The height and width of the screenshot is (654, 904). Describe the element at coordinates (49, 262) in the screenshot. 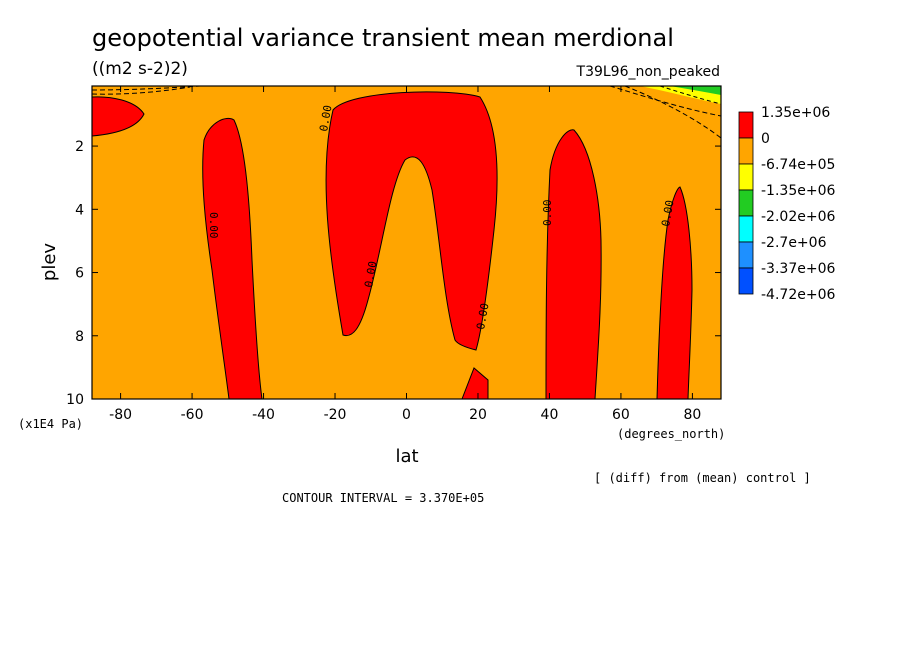

I see `y-axis-title: plev` at that location.